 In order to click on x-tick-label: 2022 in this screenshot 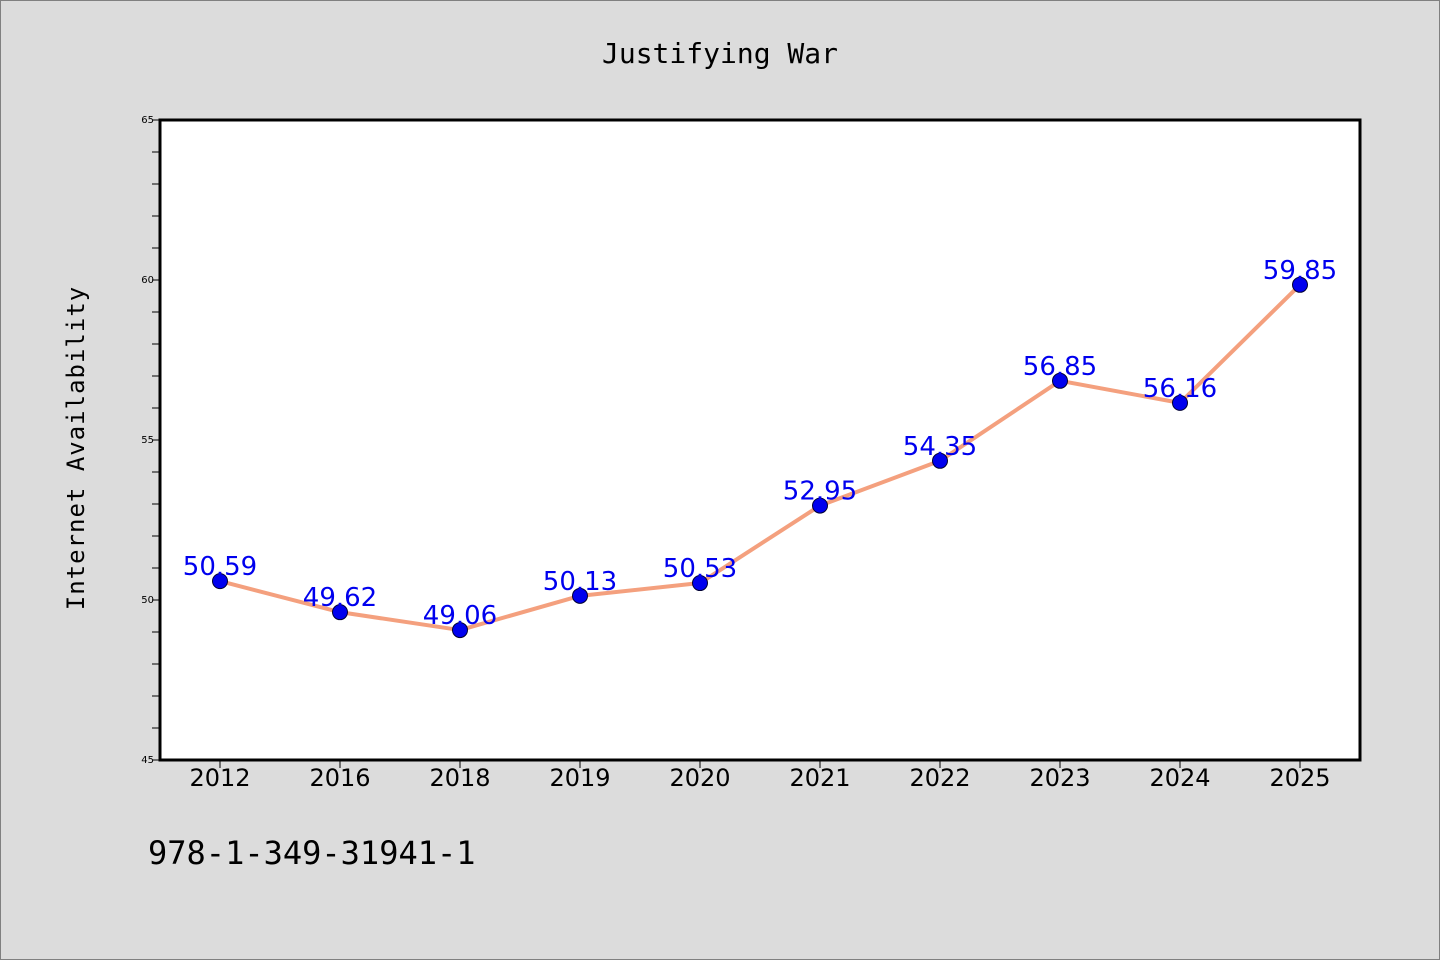, I will do `click(939, 778)`.